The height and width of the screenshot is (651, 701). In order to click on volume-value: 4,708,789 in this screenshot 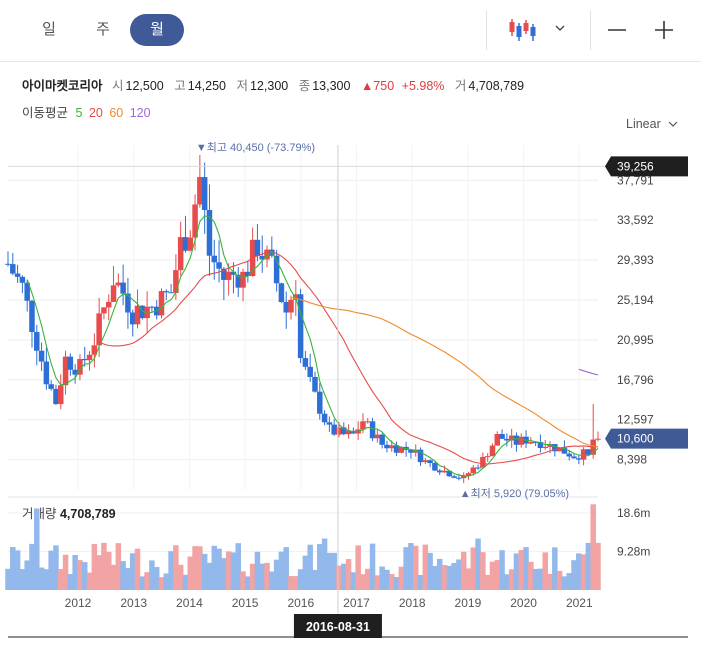, I will do `click(496, 86)`.